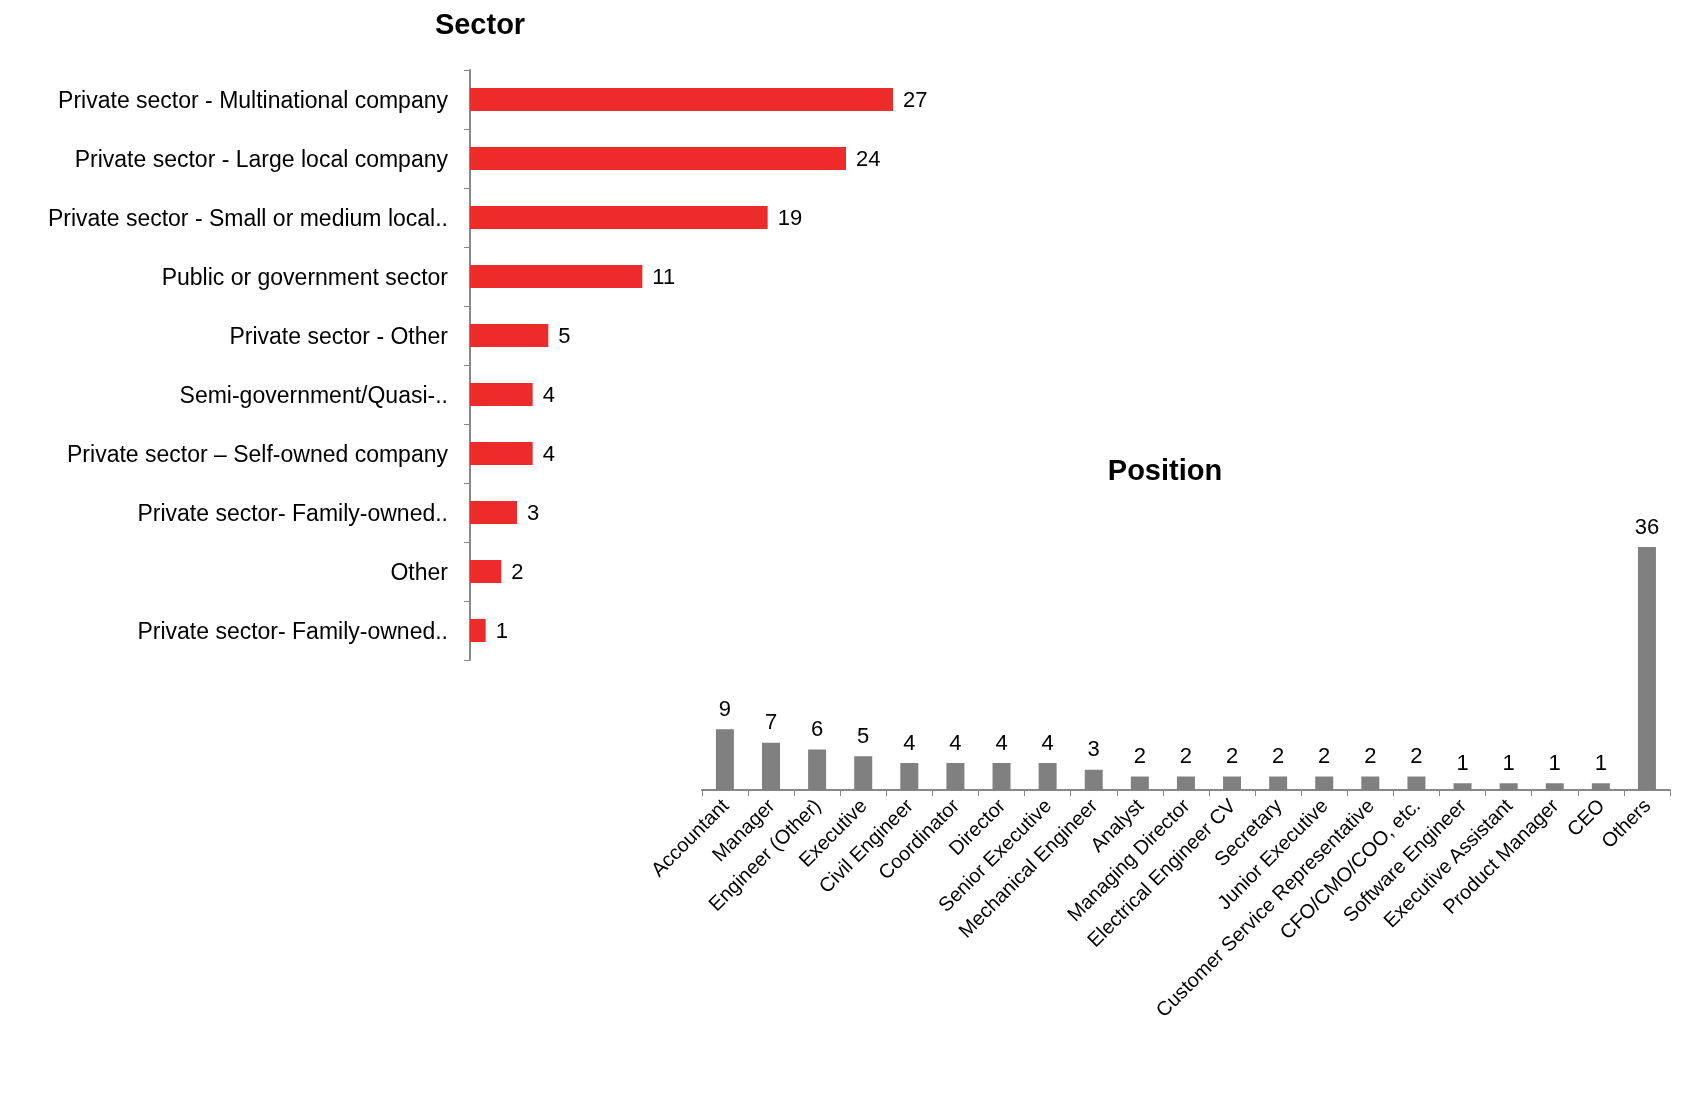 The width and height of the screenshot is (1685, 1099). What do you see at coordinates (258, 453) in the screenshot?
I see `y-tick-label: Private sector – Self-owned company` at bounding box center [258, 453].